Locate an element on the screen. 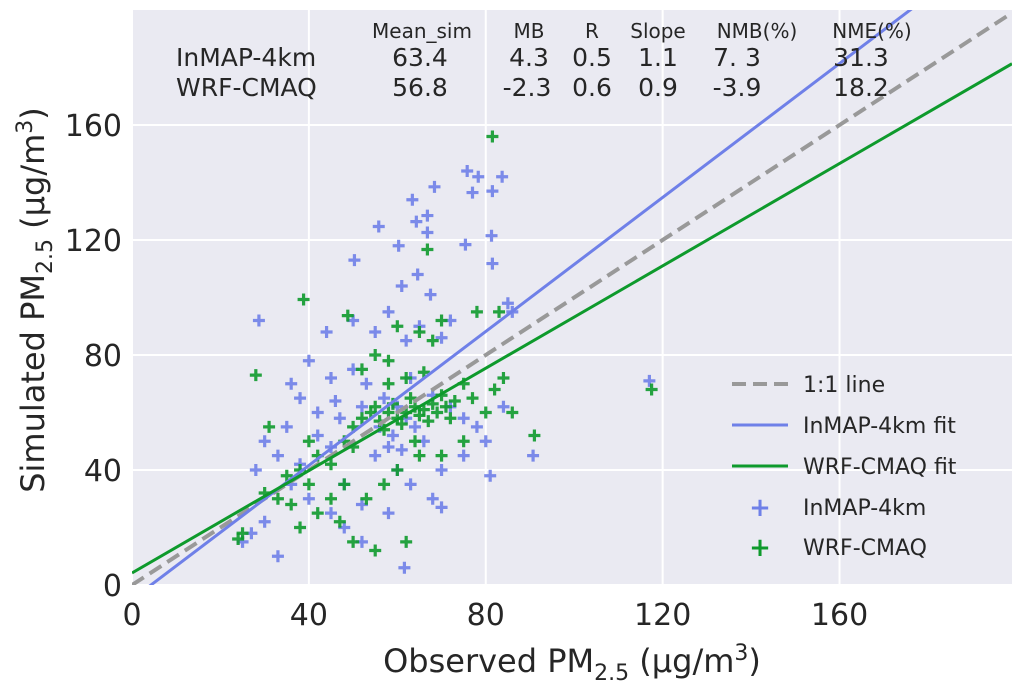 The image size is (1024, 695). x-tick-label: 160 is located at coordinates (839, 615).